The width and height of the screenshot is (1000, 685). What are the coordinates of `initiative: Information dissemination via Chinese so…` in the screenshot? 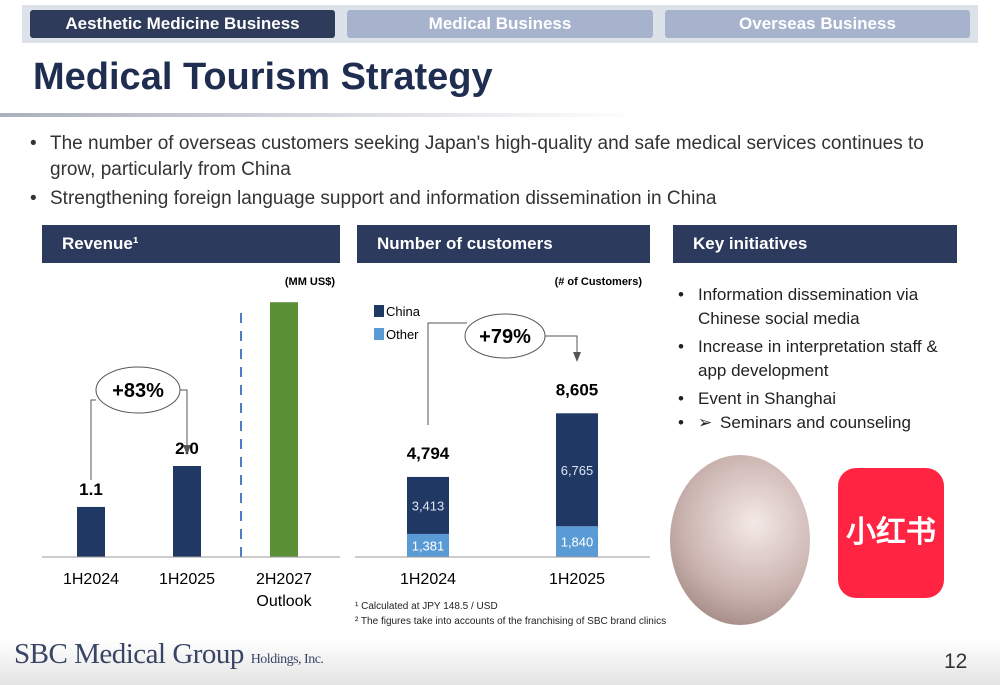 It's located at (818, 307).